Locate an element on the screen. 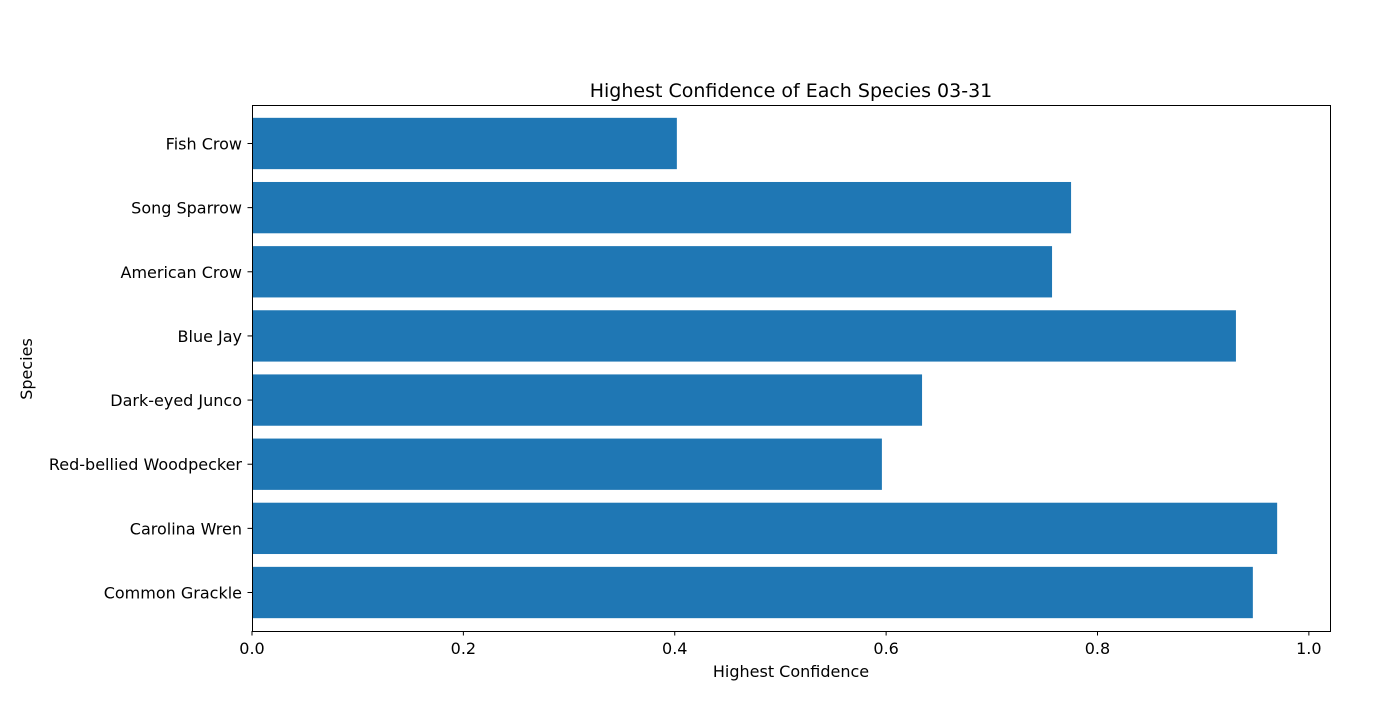 This screenshot has height=705, width=1400. bar-common-grackle is located at coordinates (752, 592).